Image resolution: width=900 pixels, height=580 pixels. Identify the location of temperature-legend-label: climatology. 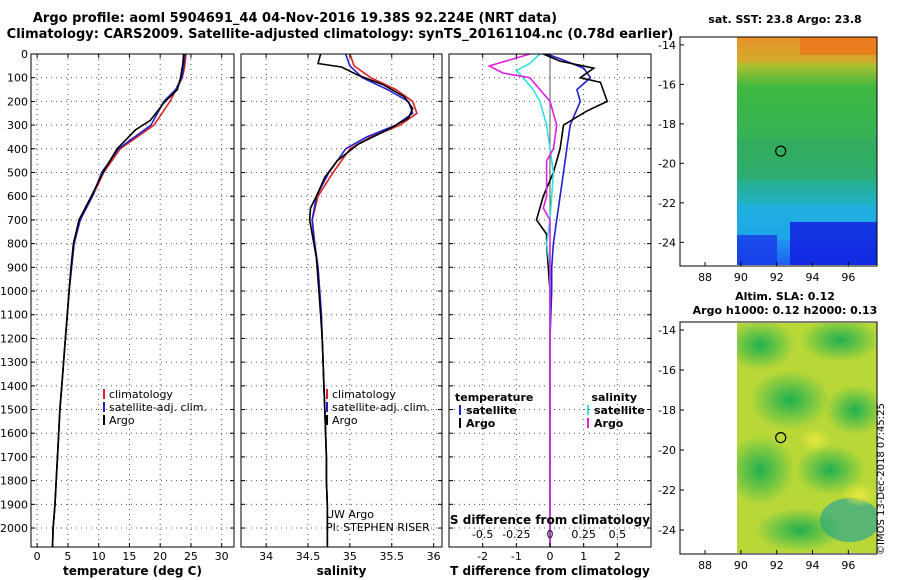
(141, 394).